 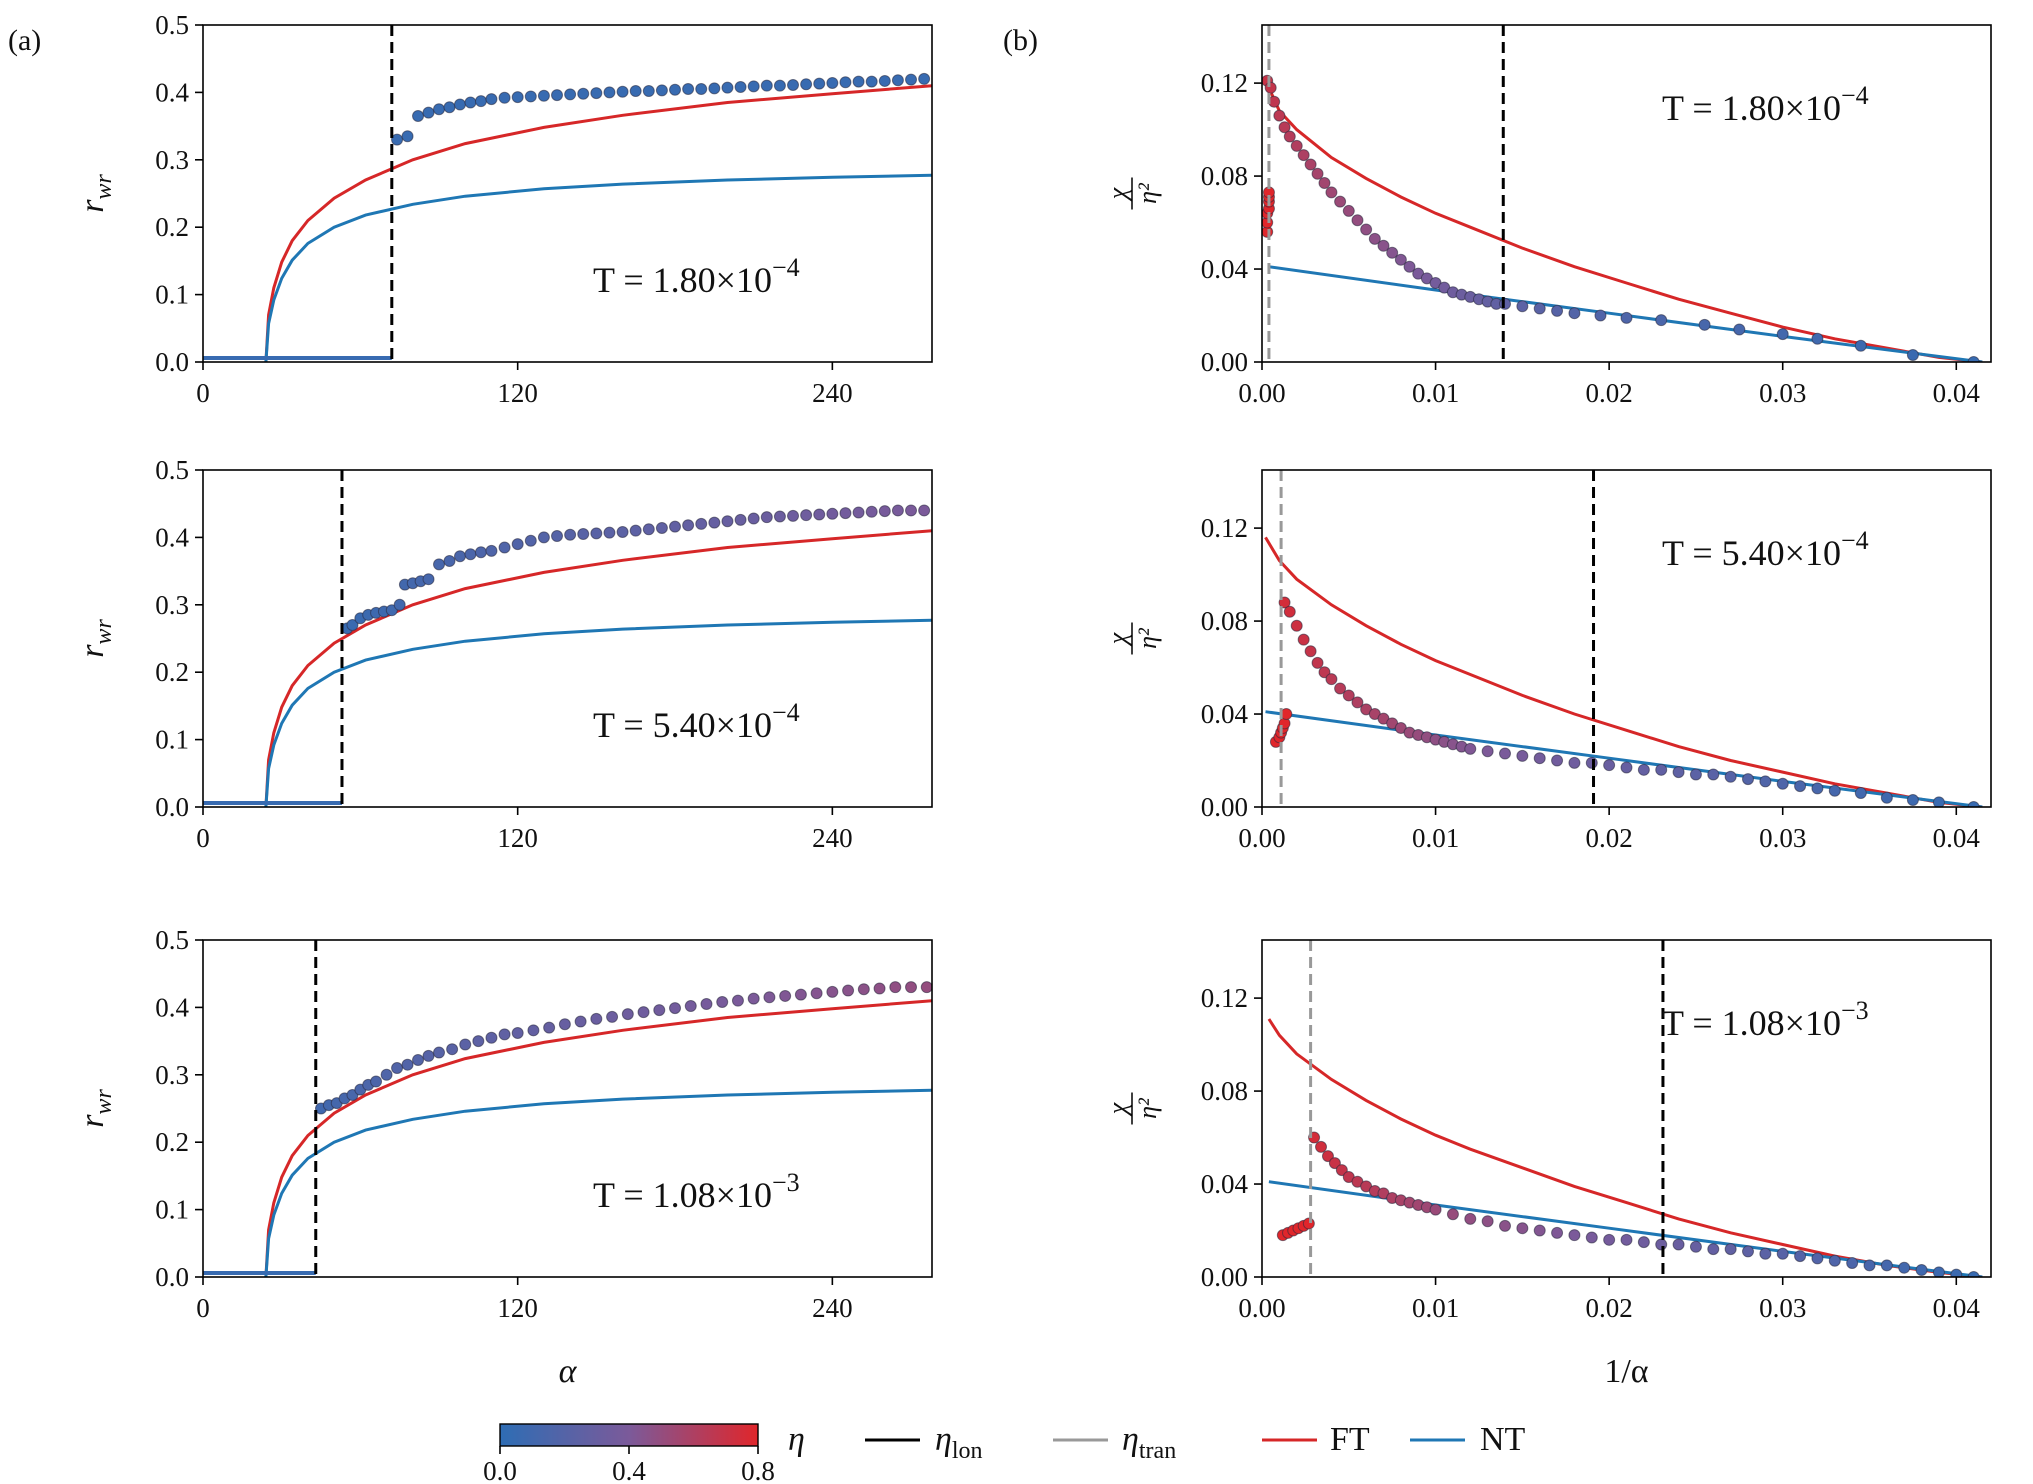 I want to click on panel-label-b: (b), so click(x=1020, y=40).